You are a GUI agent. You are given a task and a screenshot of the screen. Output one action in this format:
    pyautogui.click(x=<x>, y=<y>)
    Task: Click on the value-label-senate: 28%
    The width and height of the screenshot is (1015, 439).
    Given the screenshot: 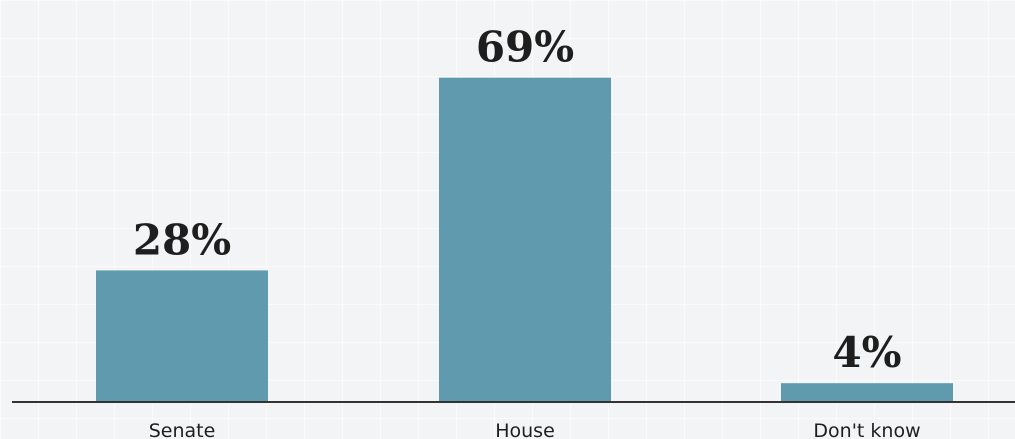 What is the action you would take?
    pyautogui.click(x=182, y=239)
    